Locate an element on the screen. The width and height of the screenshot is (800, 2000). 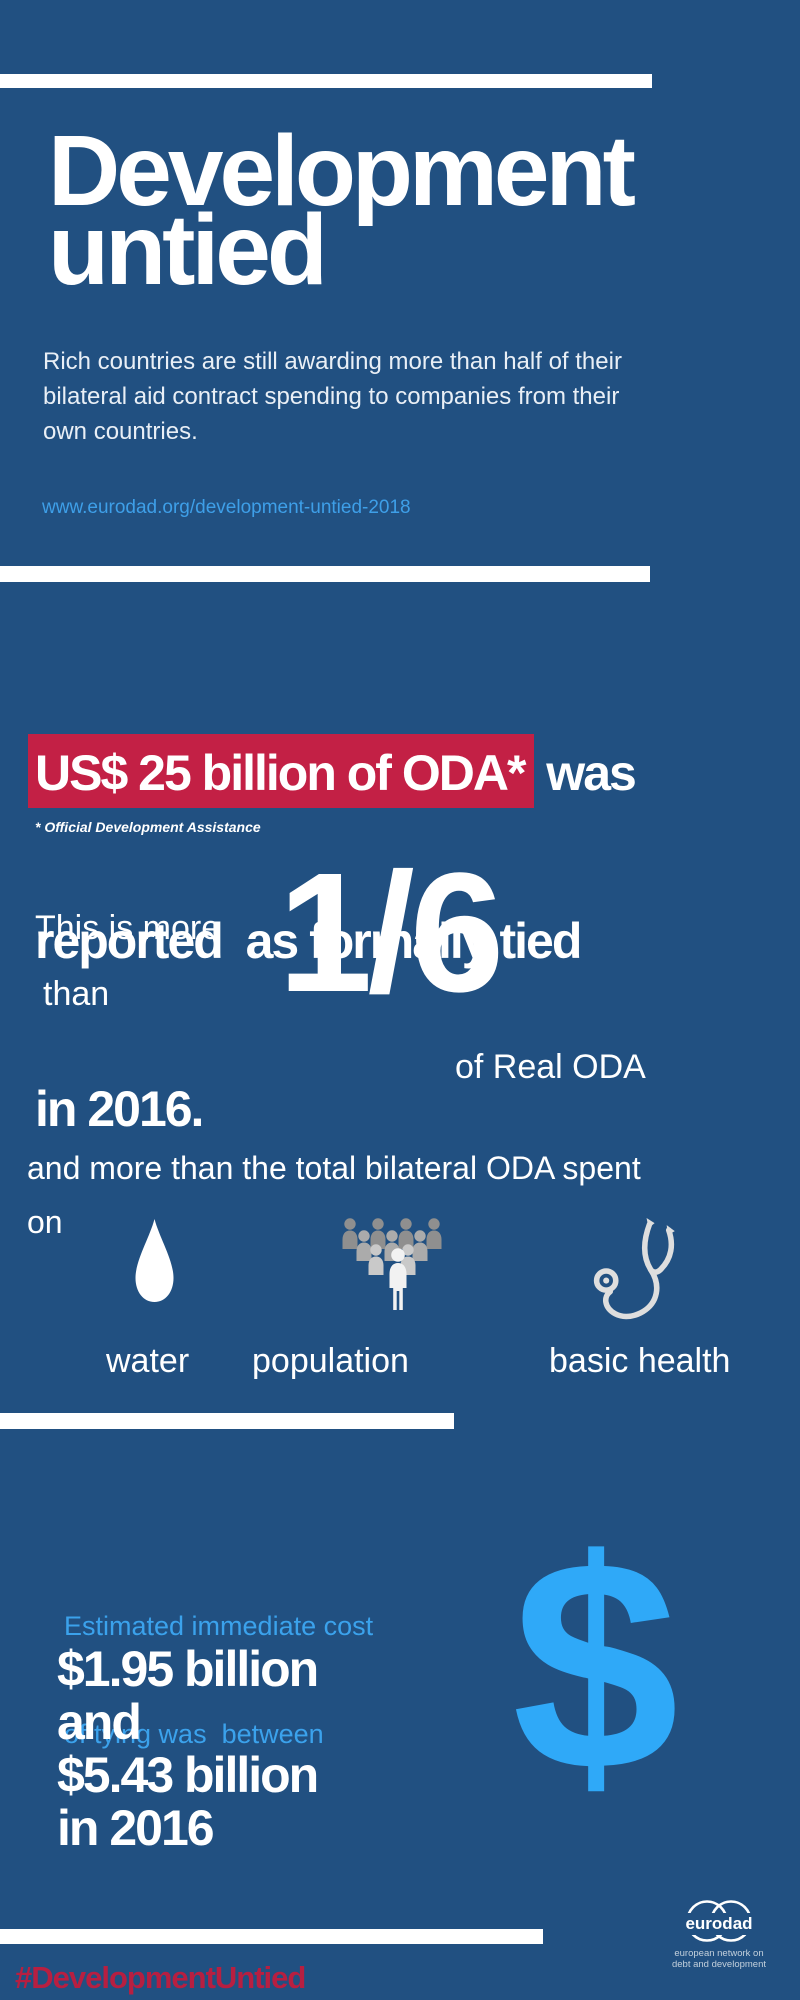
tied-headline-line3: in 2016. is located at coordinates (119, 1109).